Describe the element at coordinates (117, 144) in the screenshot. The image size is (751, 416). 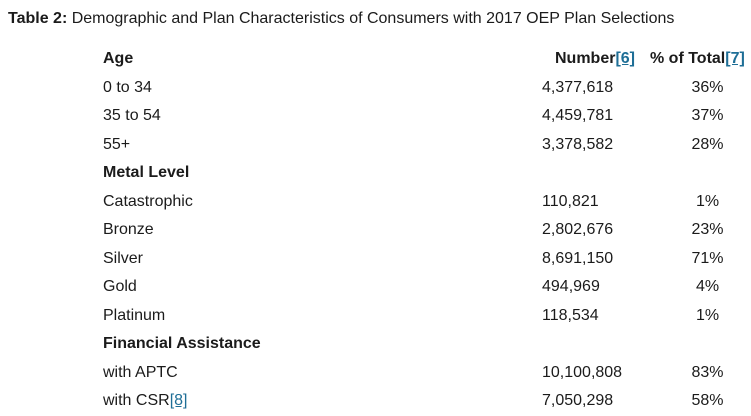
I see `row-label-text: 55+` at that location.